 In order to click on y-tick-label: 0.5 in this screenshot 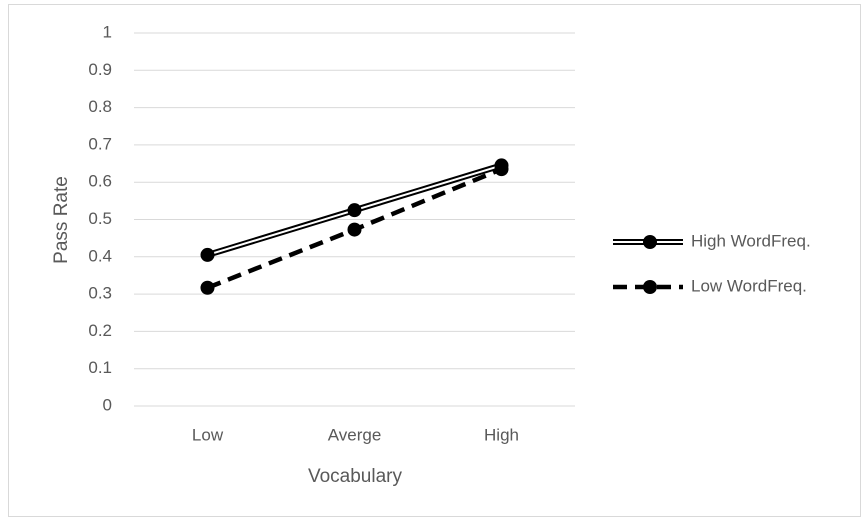, I will do `click(100, 218)`.